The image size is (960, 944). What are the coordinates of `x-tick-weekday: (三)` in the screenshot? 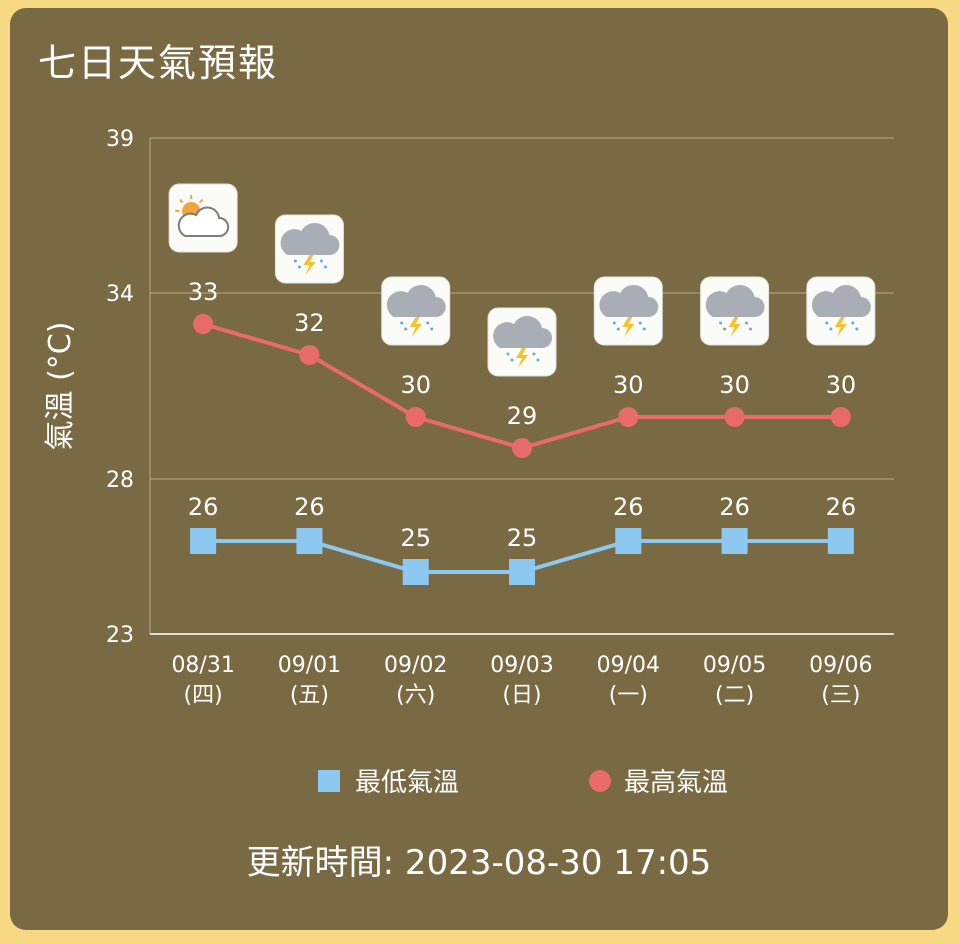 It's located at (840, 695).